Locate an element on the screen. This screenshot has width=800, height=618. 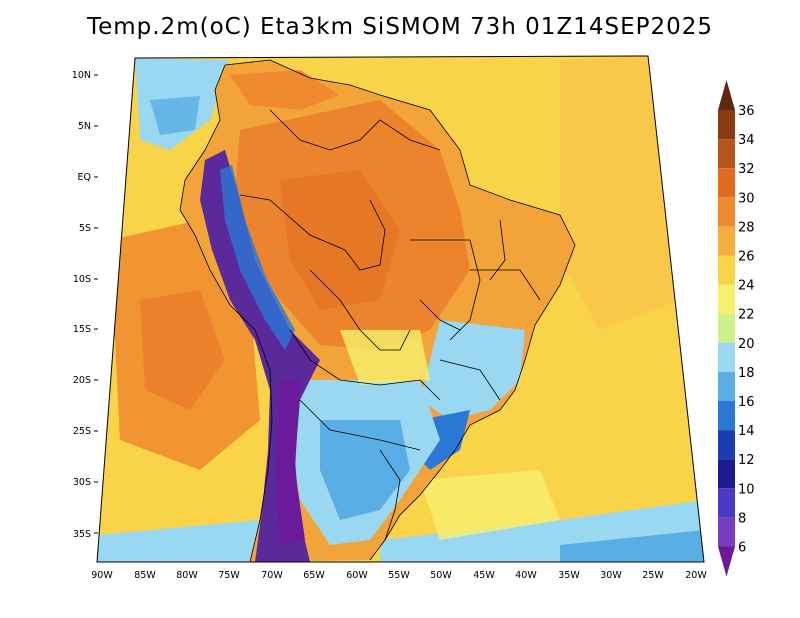
lon-tick-label: 85W is located at coordinates (145, 575).